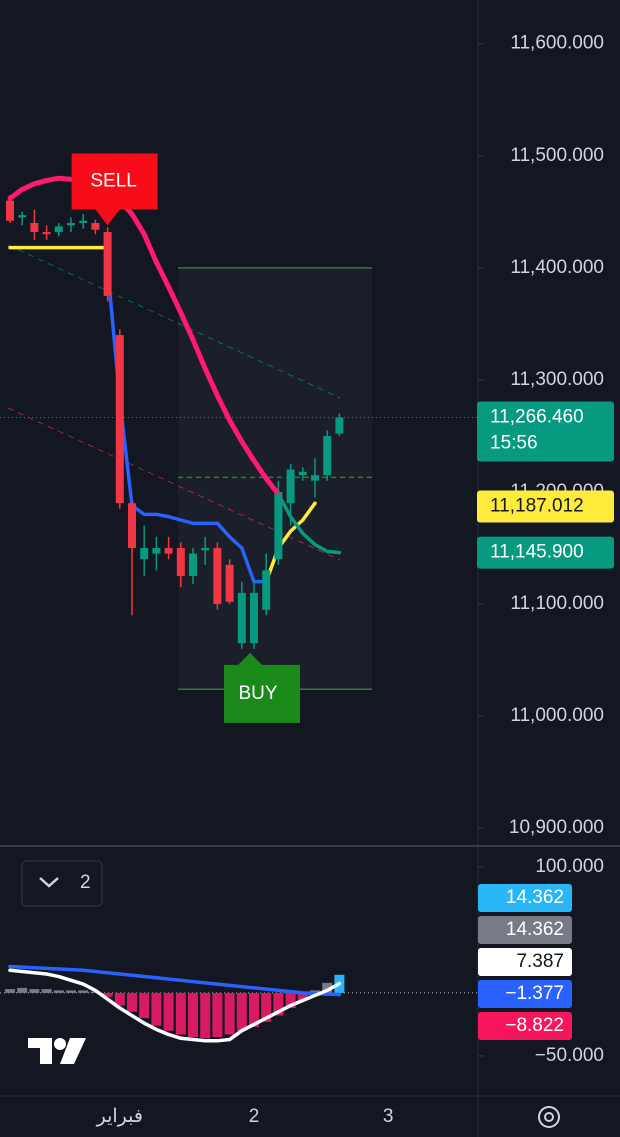  Describe the element at coordinates (49, 882) in the screenshot. I see `chevron-icon` at that location.